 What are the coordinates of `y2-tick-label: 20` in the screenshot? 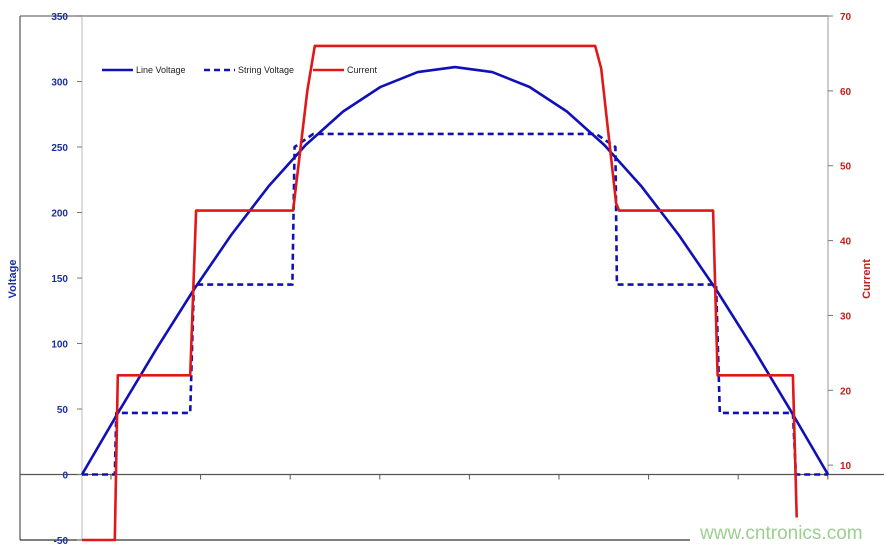 It's located at (846, 391).